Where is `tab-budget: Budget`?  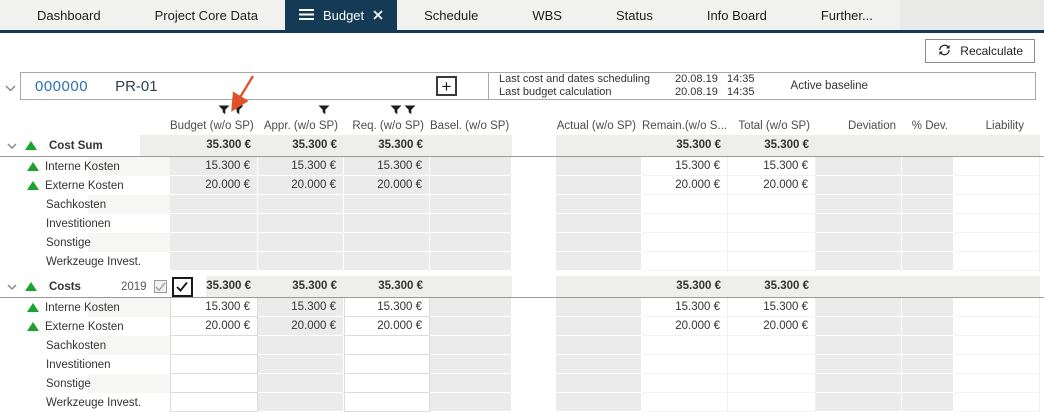
tab-budget: Budget is located at coordinates (341, 15).